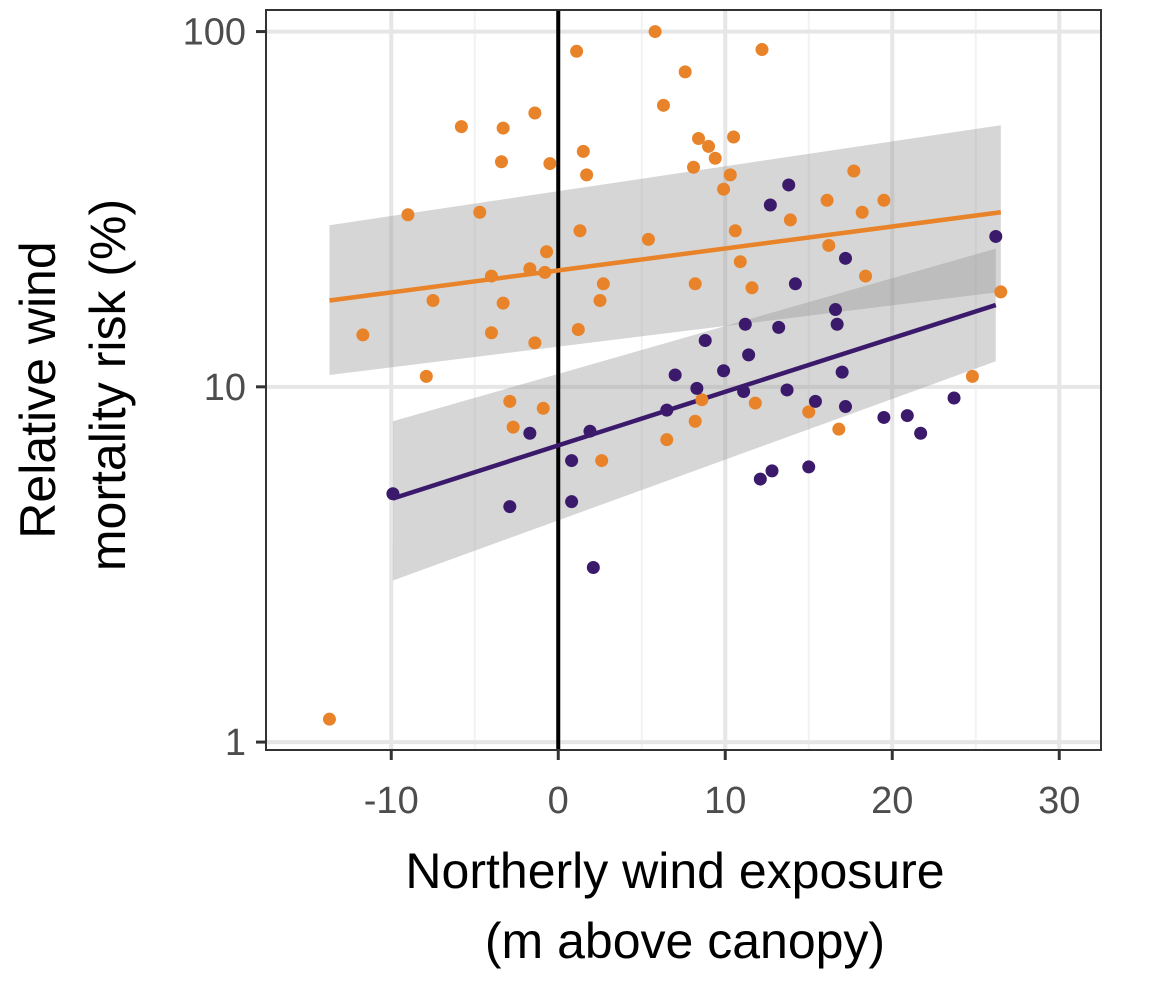  Describe the element at coordinates (235, 743) in the screenshot. I see `y-tick-label: 1` at that location.